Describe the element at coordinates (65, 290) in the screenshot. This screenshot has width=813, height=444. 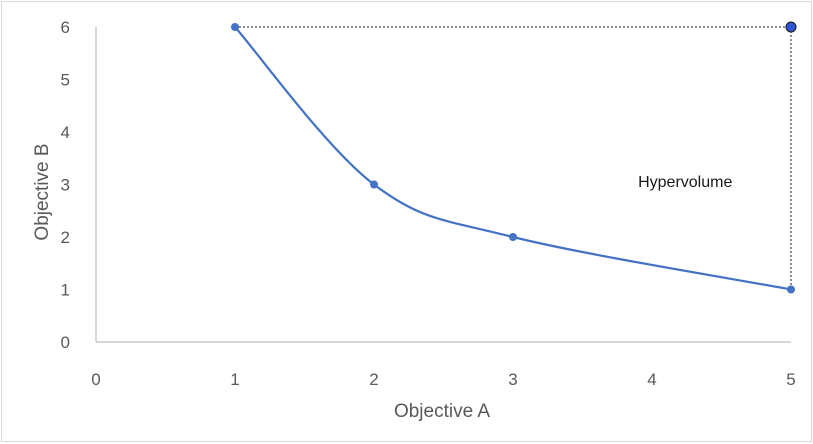
I see `y-tick-label: 1` at that location.